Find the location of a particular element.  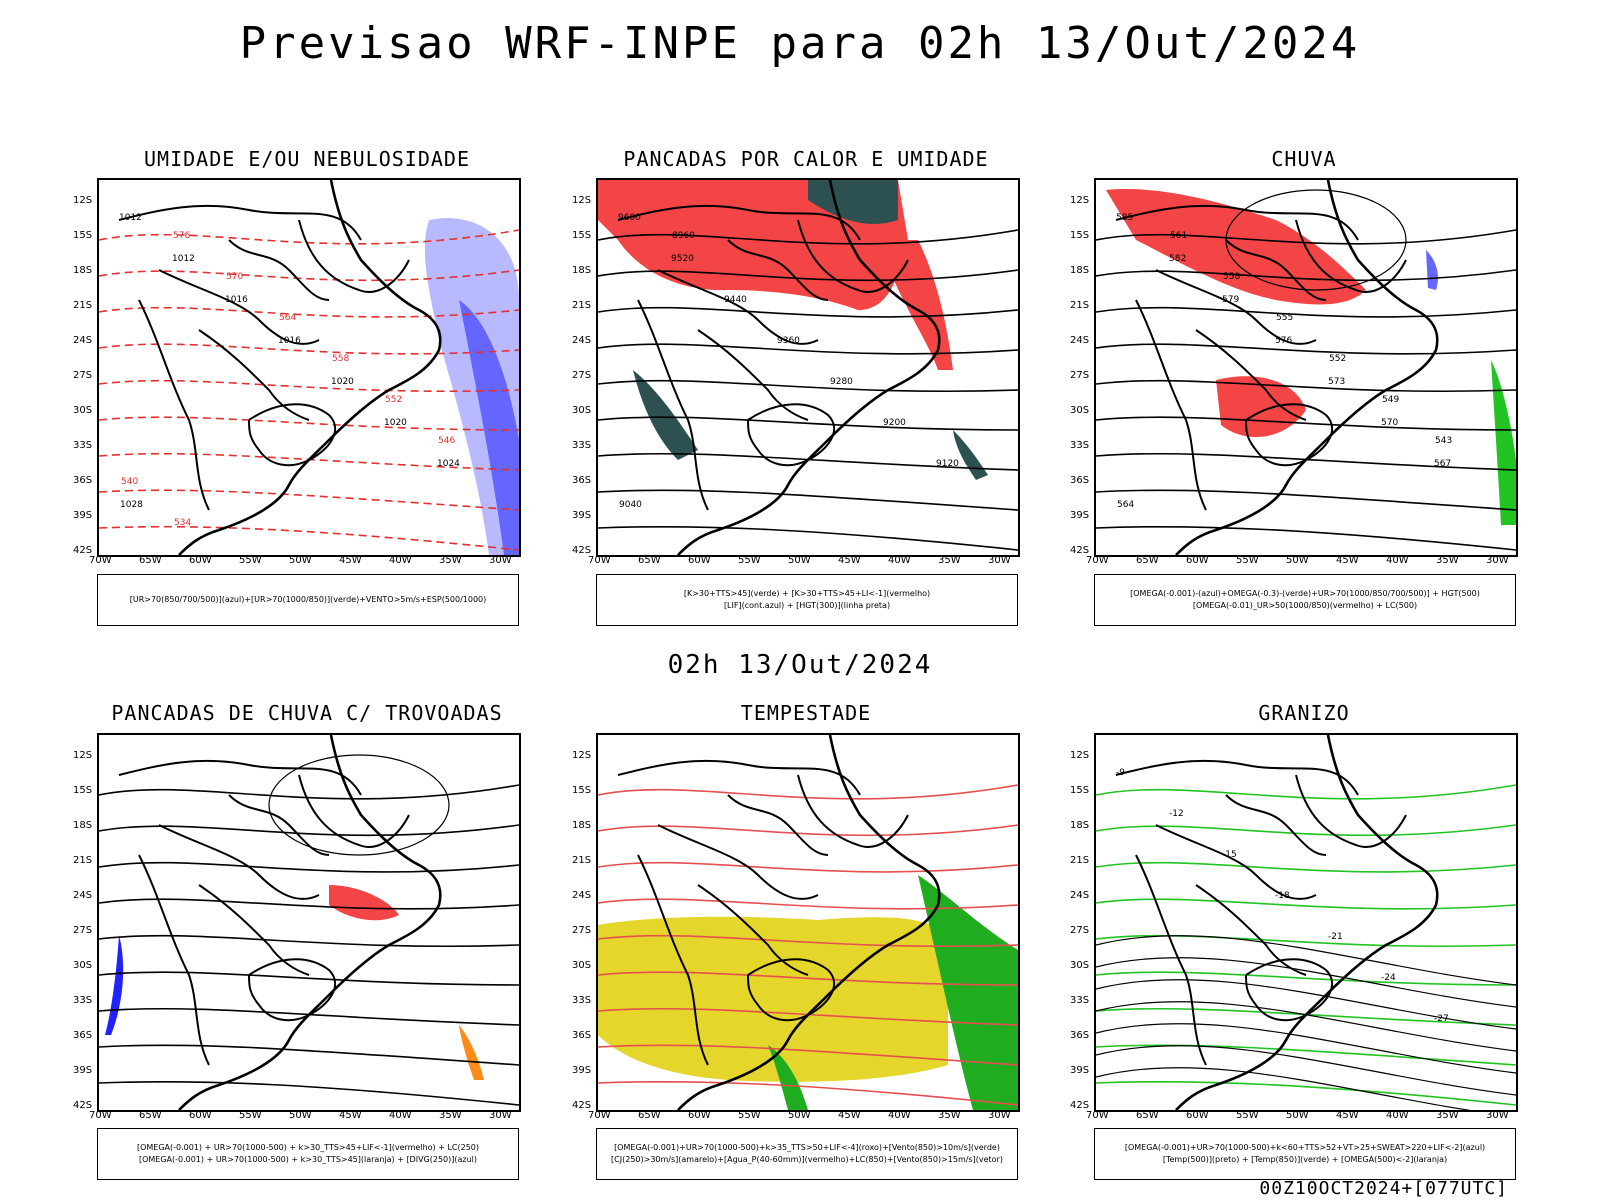

lon-tick-label: 55W is located at coordinates (749, 1115).